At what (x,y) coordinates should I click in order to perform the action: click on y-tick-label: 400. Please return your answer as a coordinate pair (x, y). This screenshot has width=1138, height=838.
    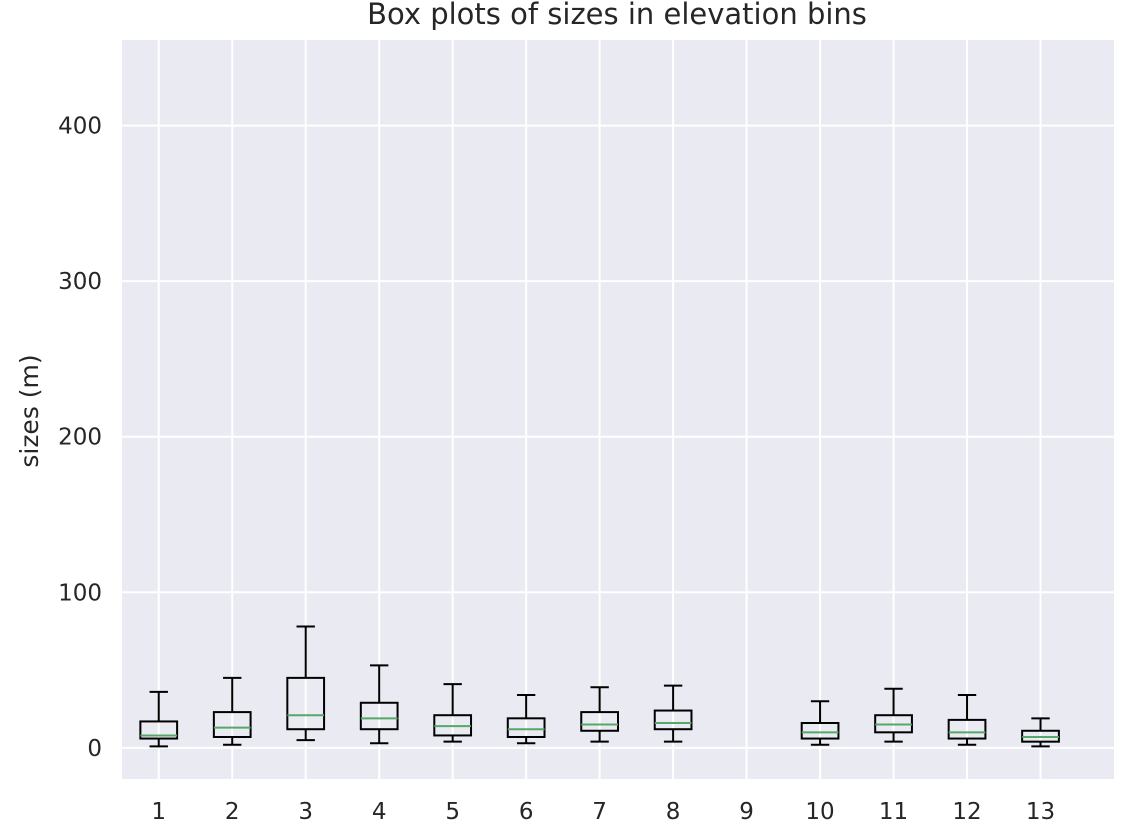
    Looking at the image, I should click on (80, 127).